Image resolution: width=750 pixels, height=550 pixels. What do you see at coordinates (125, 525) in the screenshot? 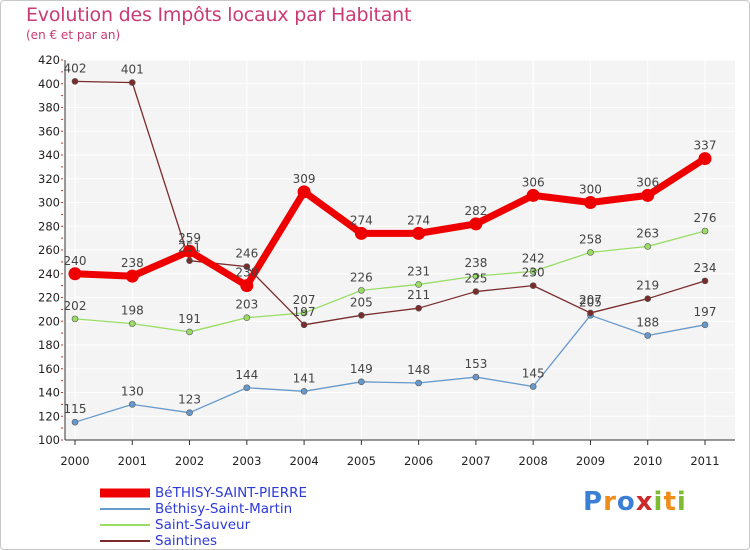
I see `legend-swatch-saint-sauveur` at bounding box center [125, 525].